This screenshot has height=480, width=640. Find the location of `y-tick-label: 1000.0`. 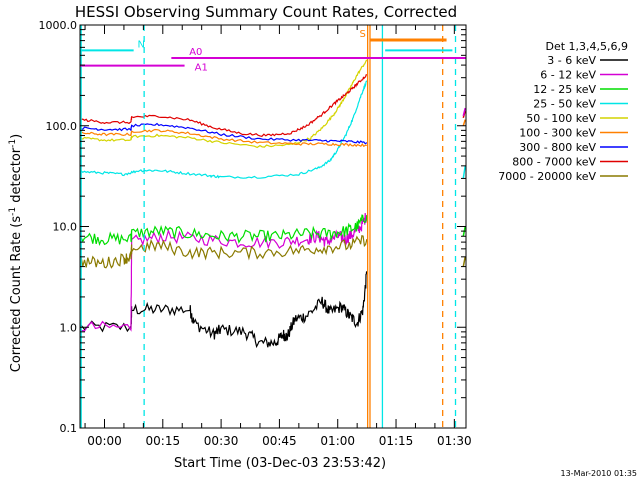

y-tick-label: 1000.0 is located at coordinates (58, 25).